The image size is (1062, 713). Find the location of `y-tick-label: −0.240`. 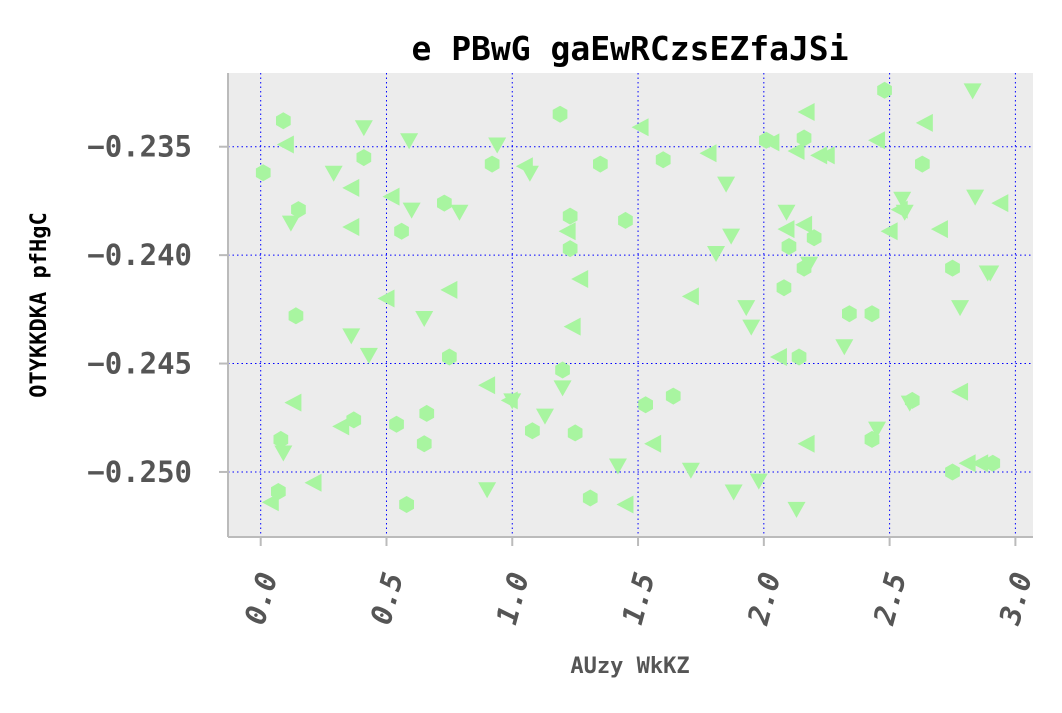

y-tick-label: −0.240 is located at coordinates (139, 255).